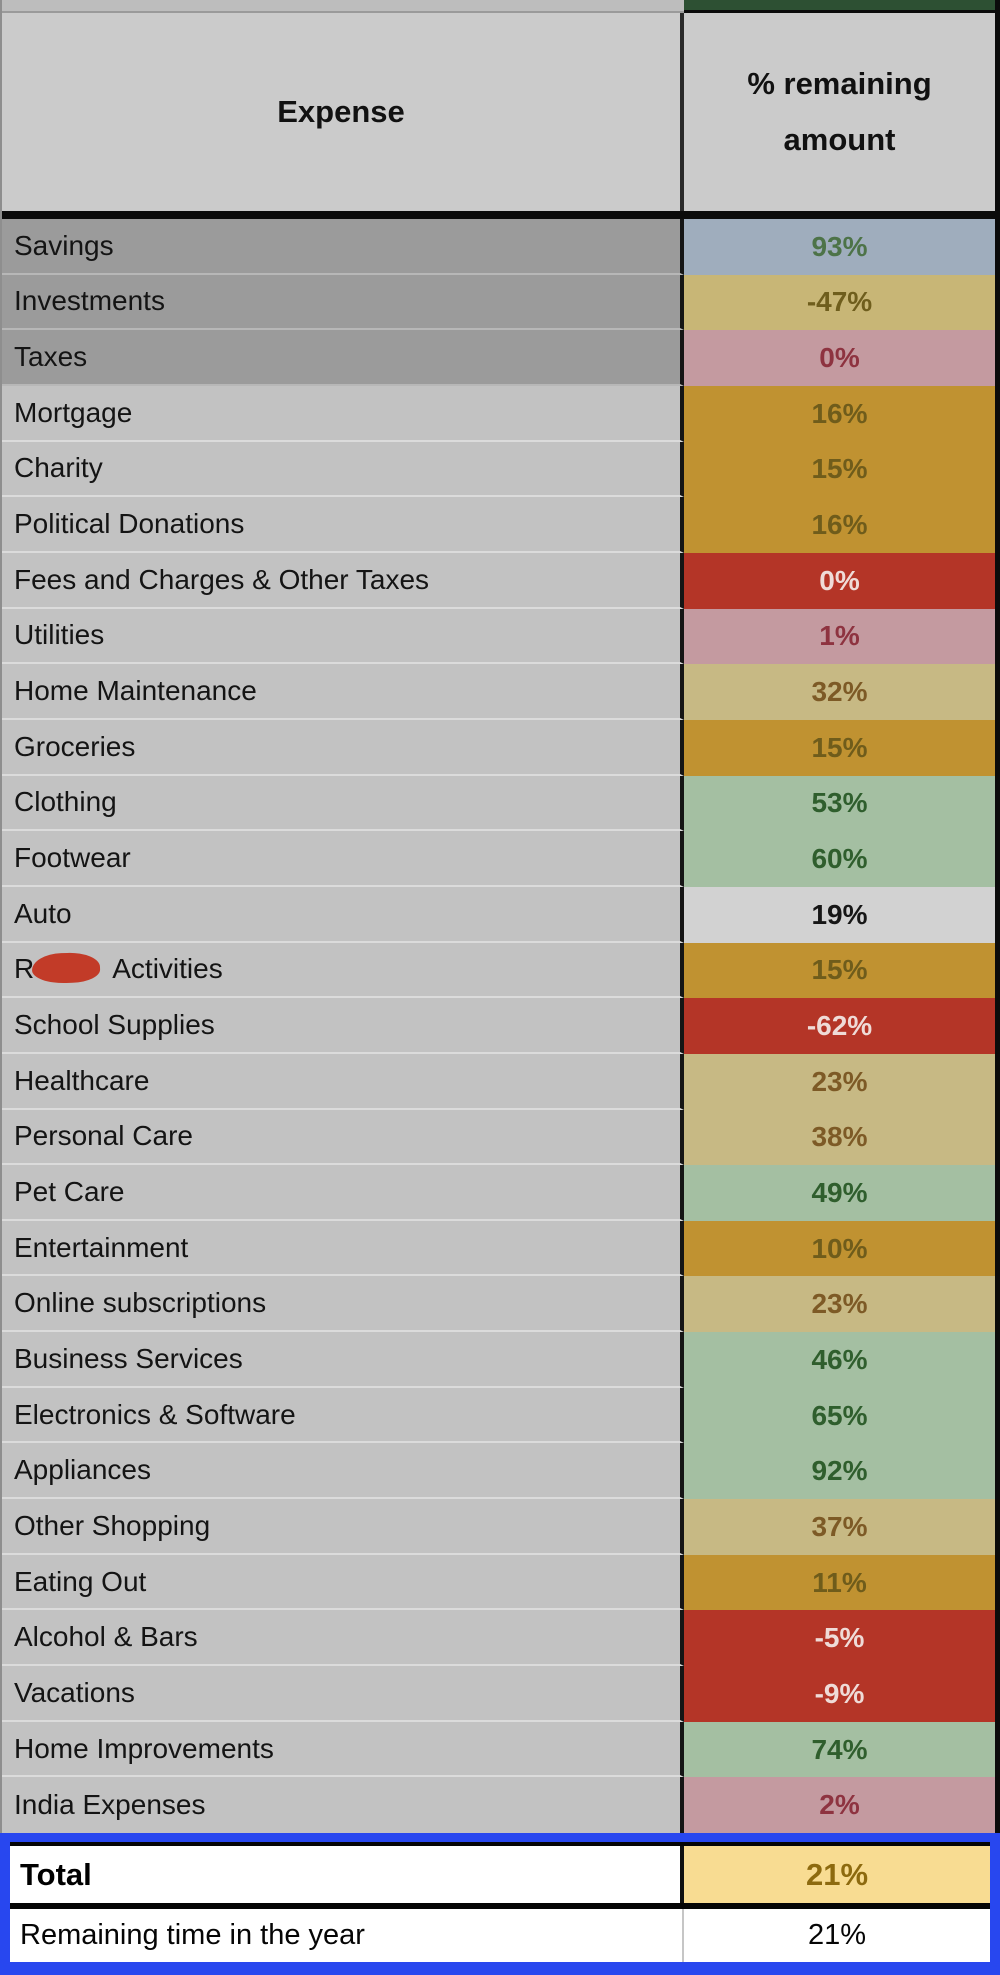 The height and width of the screenshot is (1975, 1000). I want to click on table-row: Eating Out 11%, so click(498, 1582).